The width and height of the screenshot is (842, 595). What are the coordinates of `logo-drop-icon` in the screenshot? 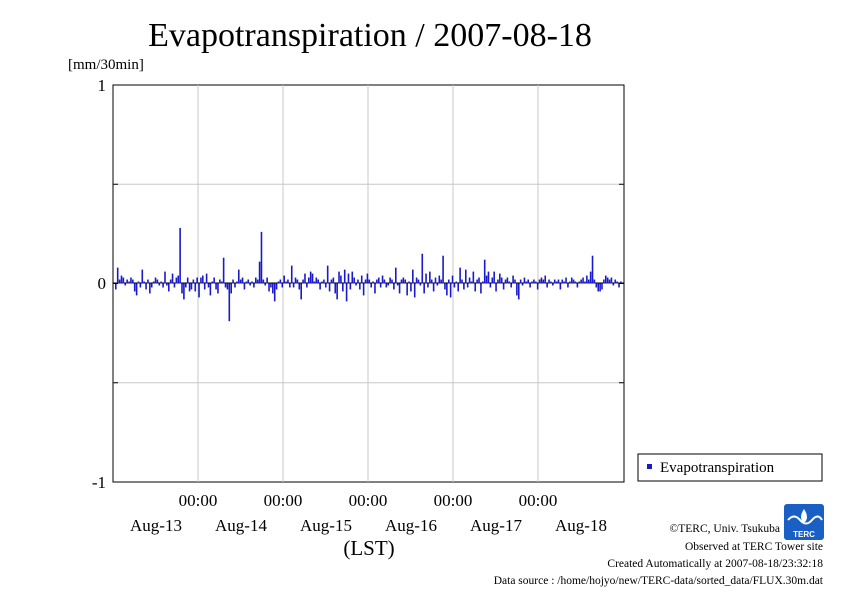 It's located at (804, 516).